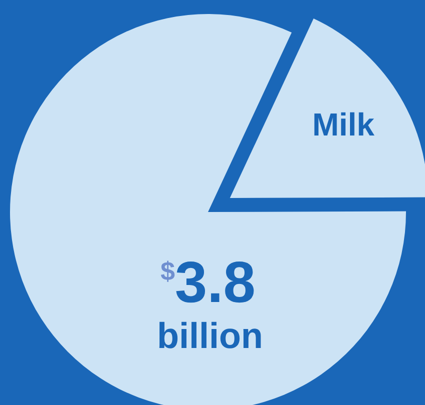  I want to click on text: $3.8 billion, so click(210, 303).